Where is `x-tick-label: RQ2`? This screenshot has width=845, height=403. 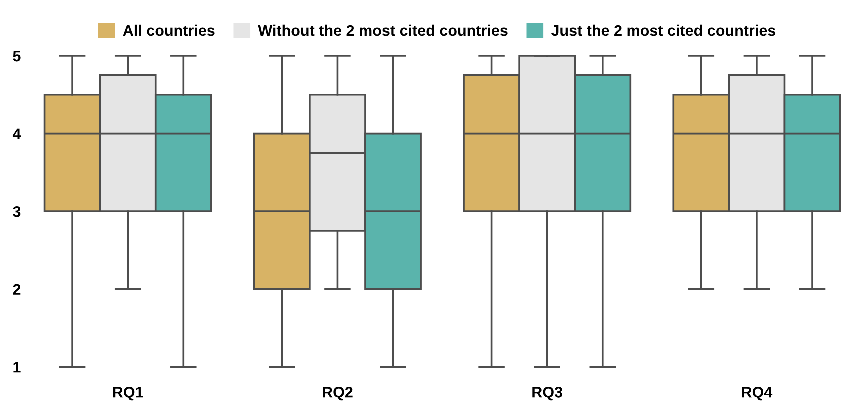 x-tick-label: RQ2 is located at coordinates (338, 393).